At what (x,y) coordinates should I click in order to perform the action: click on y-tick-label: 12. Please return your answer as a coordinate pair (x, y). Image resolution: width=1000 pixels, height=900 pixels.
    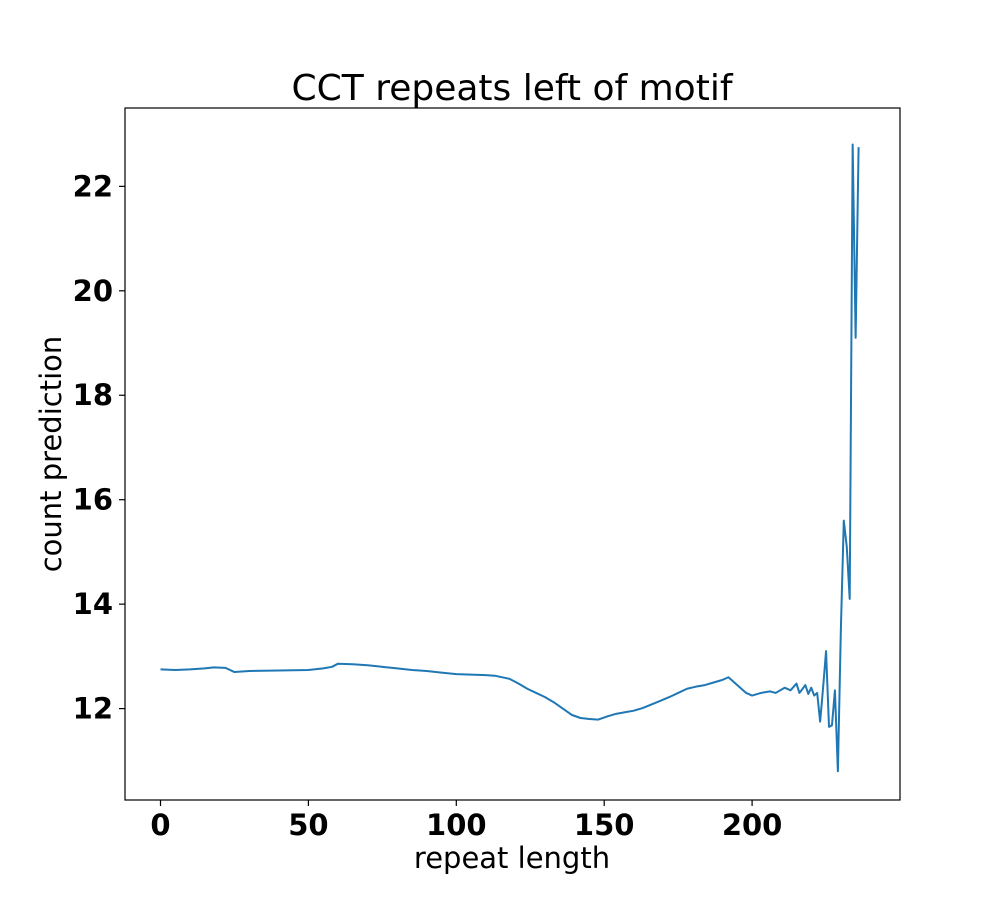
    Looking at the image, I should click on (93, 709).